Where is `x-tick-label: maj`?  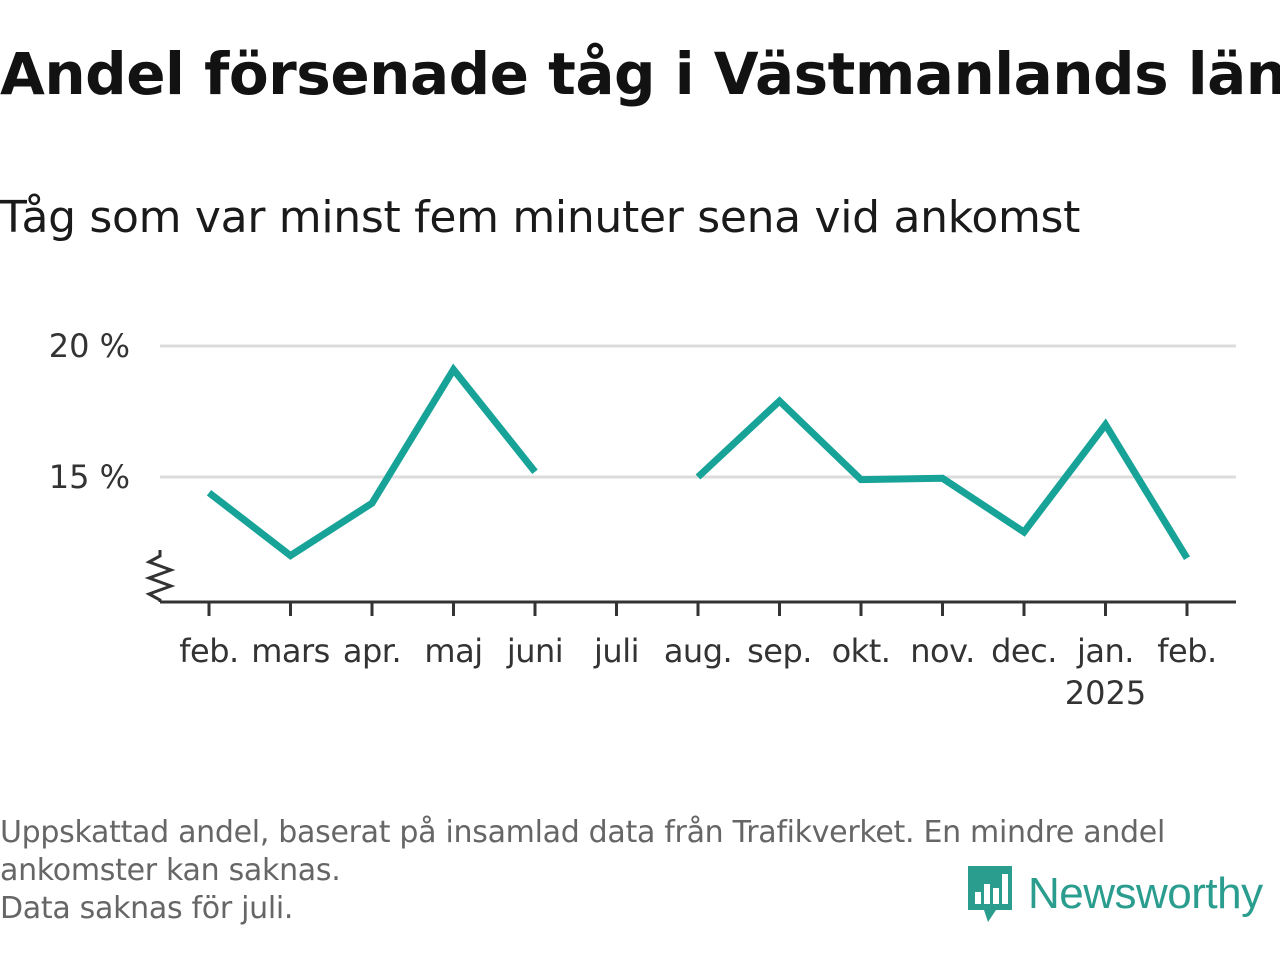 x-tick-label: maj is located at coordinates (453, 651).